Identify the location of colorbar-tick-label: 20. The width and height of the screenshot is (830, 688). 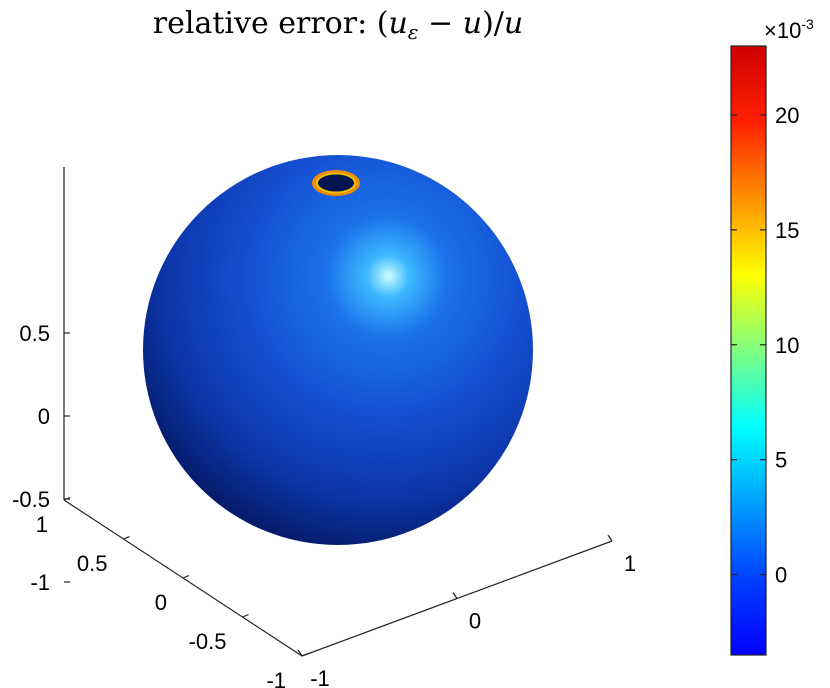
(787, 115).